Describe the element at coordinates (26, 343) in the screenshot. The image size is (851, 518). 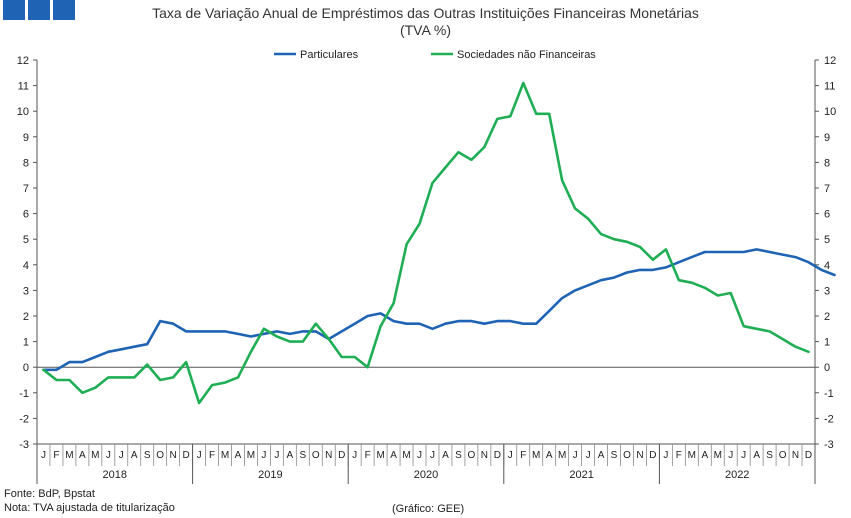
I see `y-tick-label-left: 1` at that location.